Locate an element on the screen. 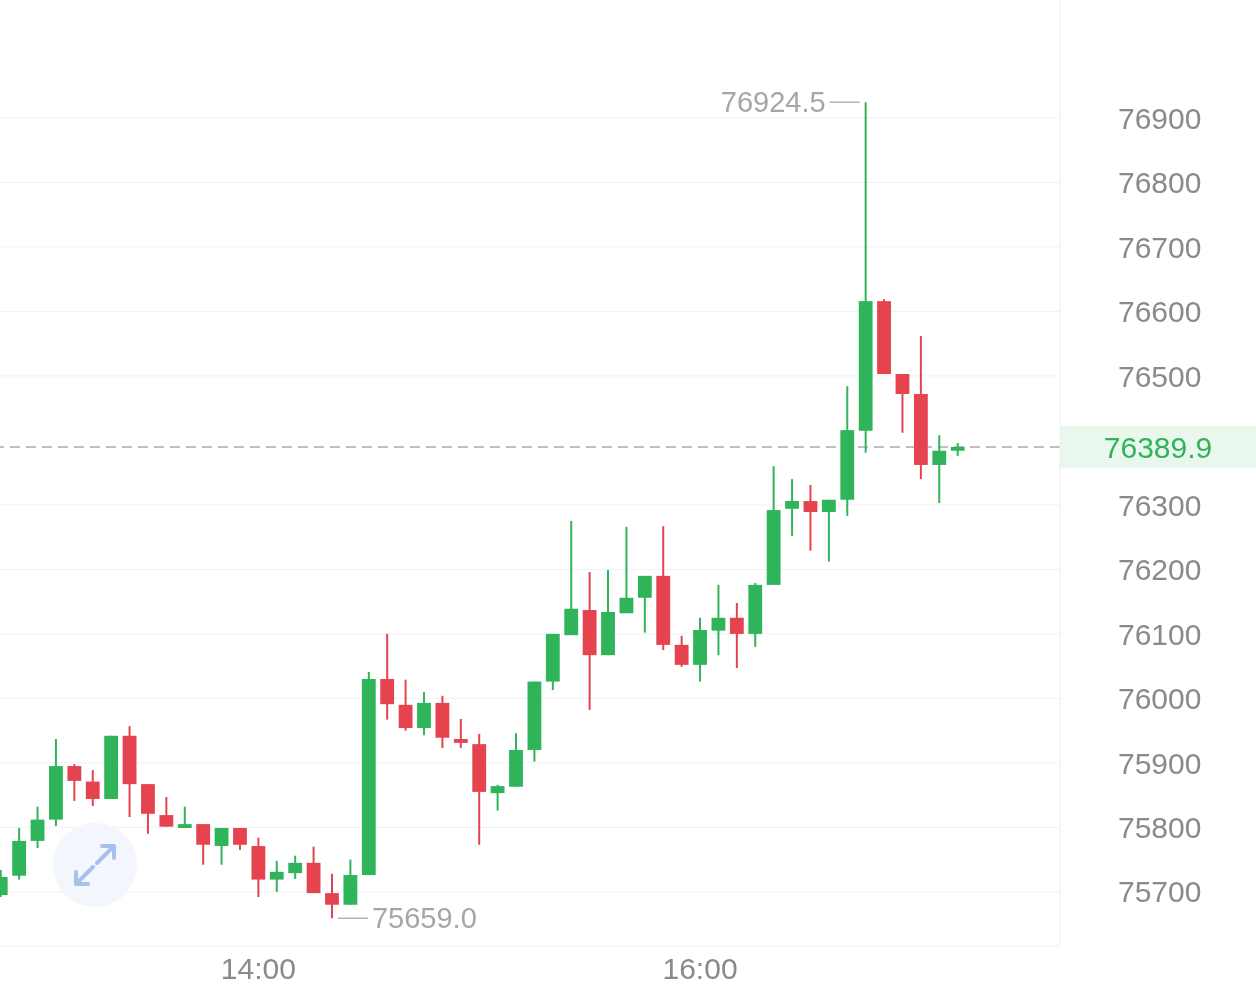  y-tick-label: 76600 is located at coordinates (1160, 312).